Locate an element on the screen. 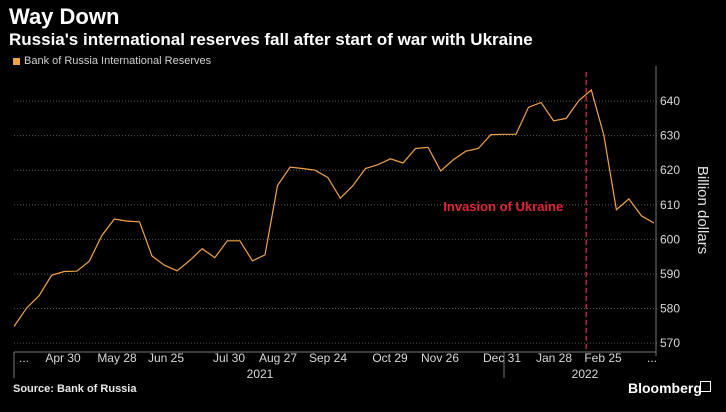 This screenshot has height=412, width=726. x-tick-label: Feb 25 is located at coordinates (603, 358).